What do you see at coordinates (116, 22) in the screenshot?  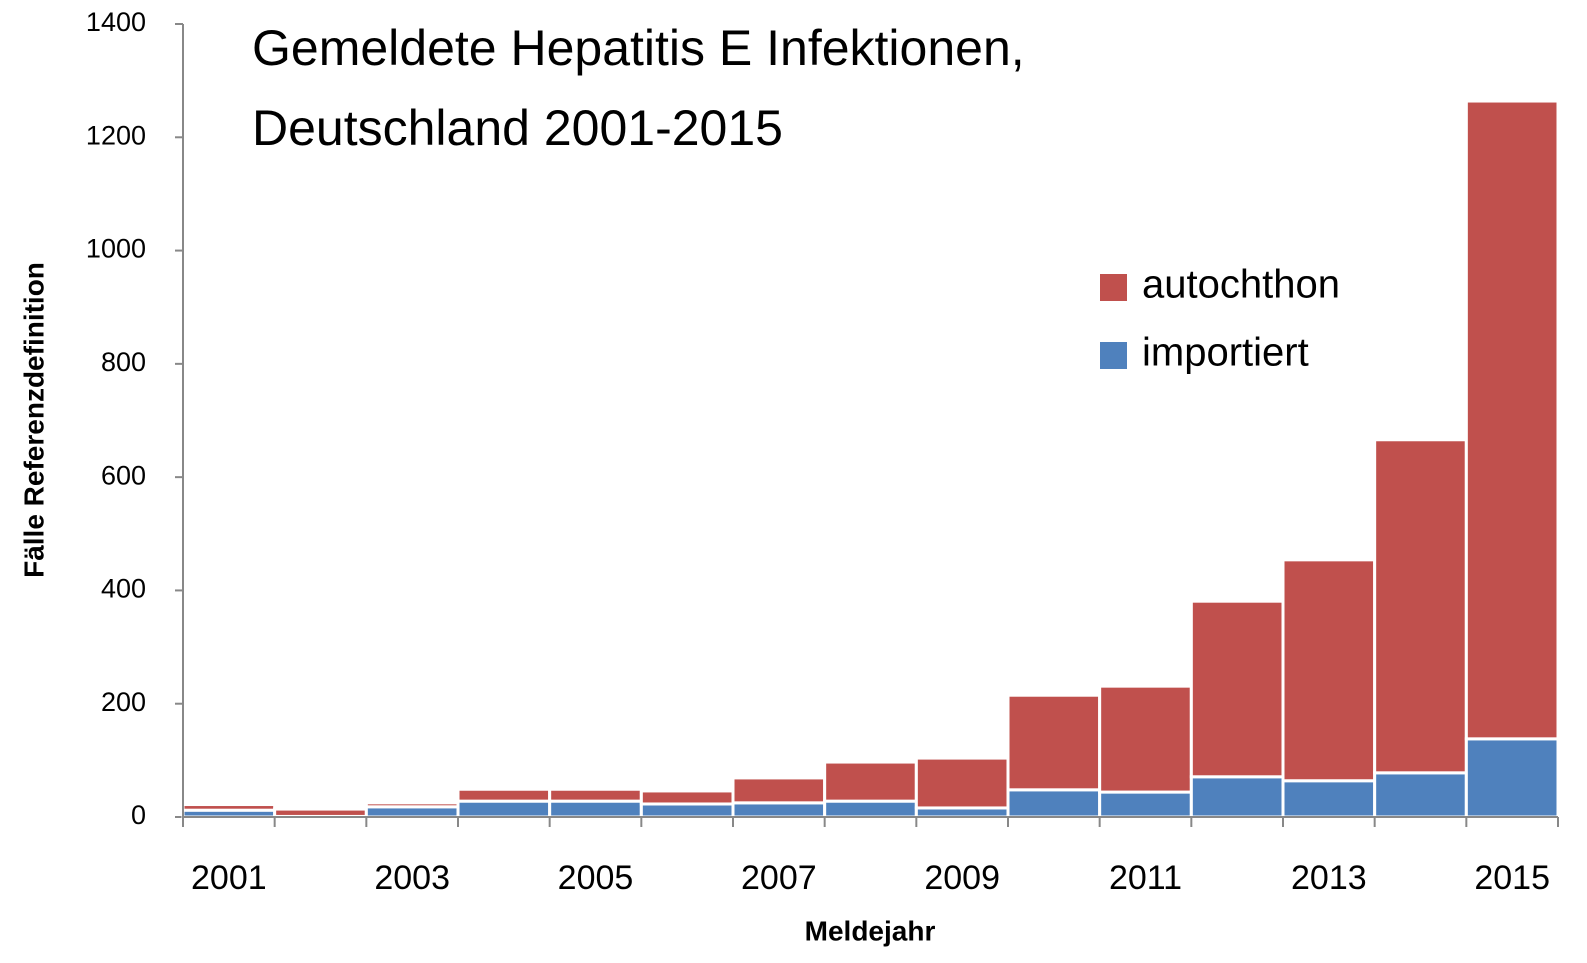 I see `y-tick-label: 1400` at bounding box center [116, 22].